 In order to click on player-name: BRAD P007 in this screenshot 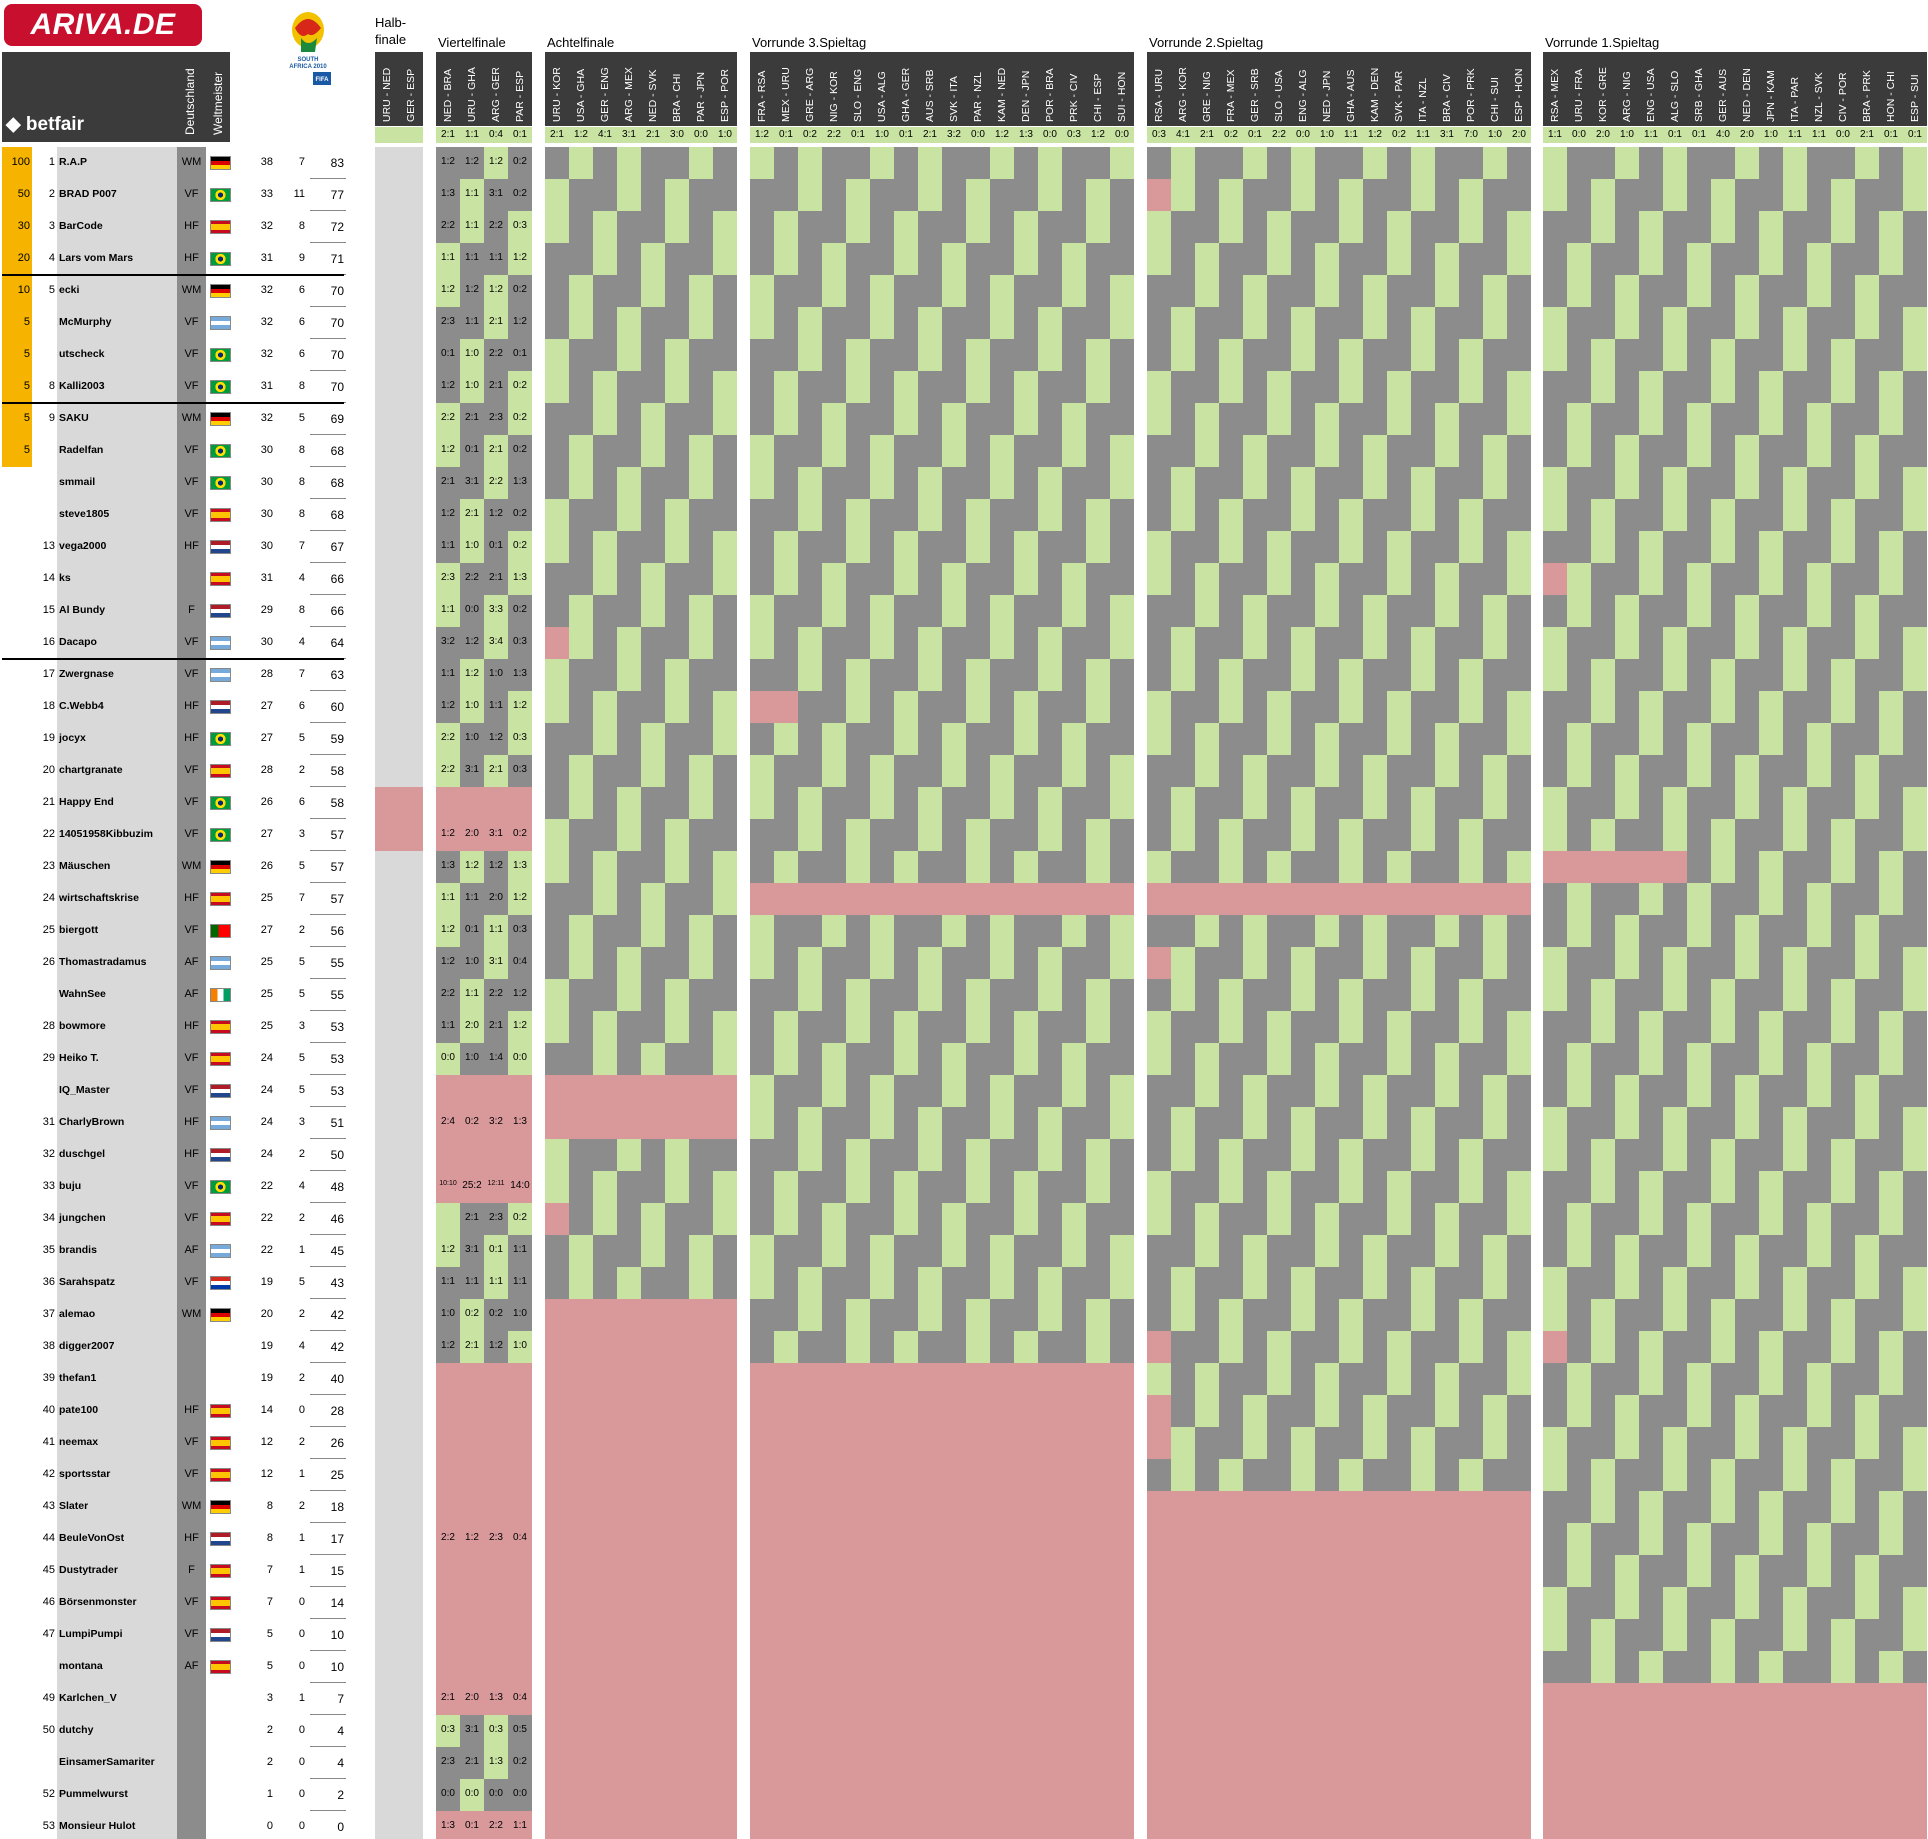, I will do `click(88, 194)`.